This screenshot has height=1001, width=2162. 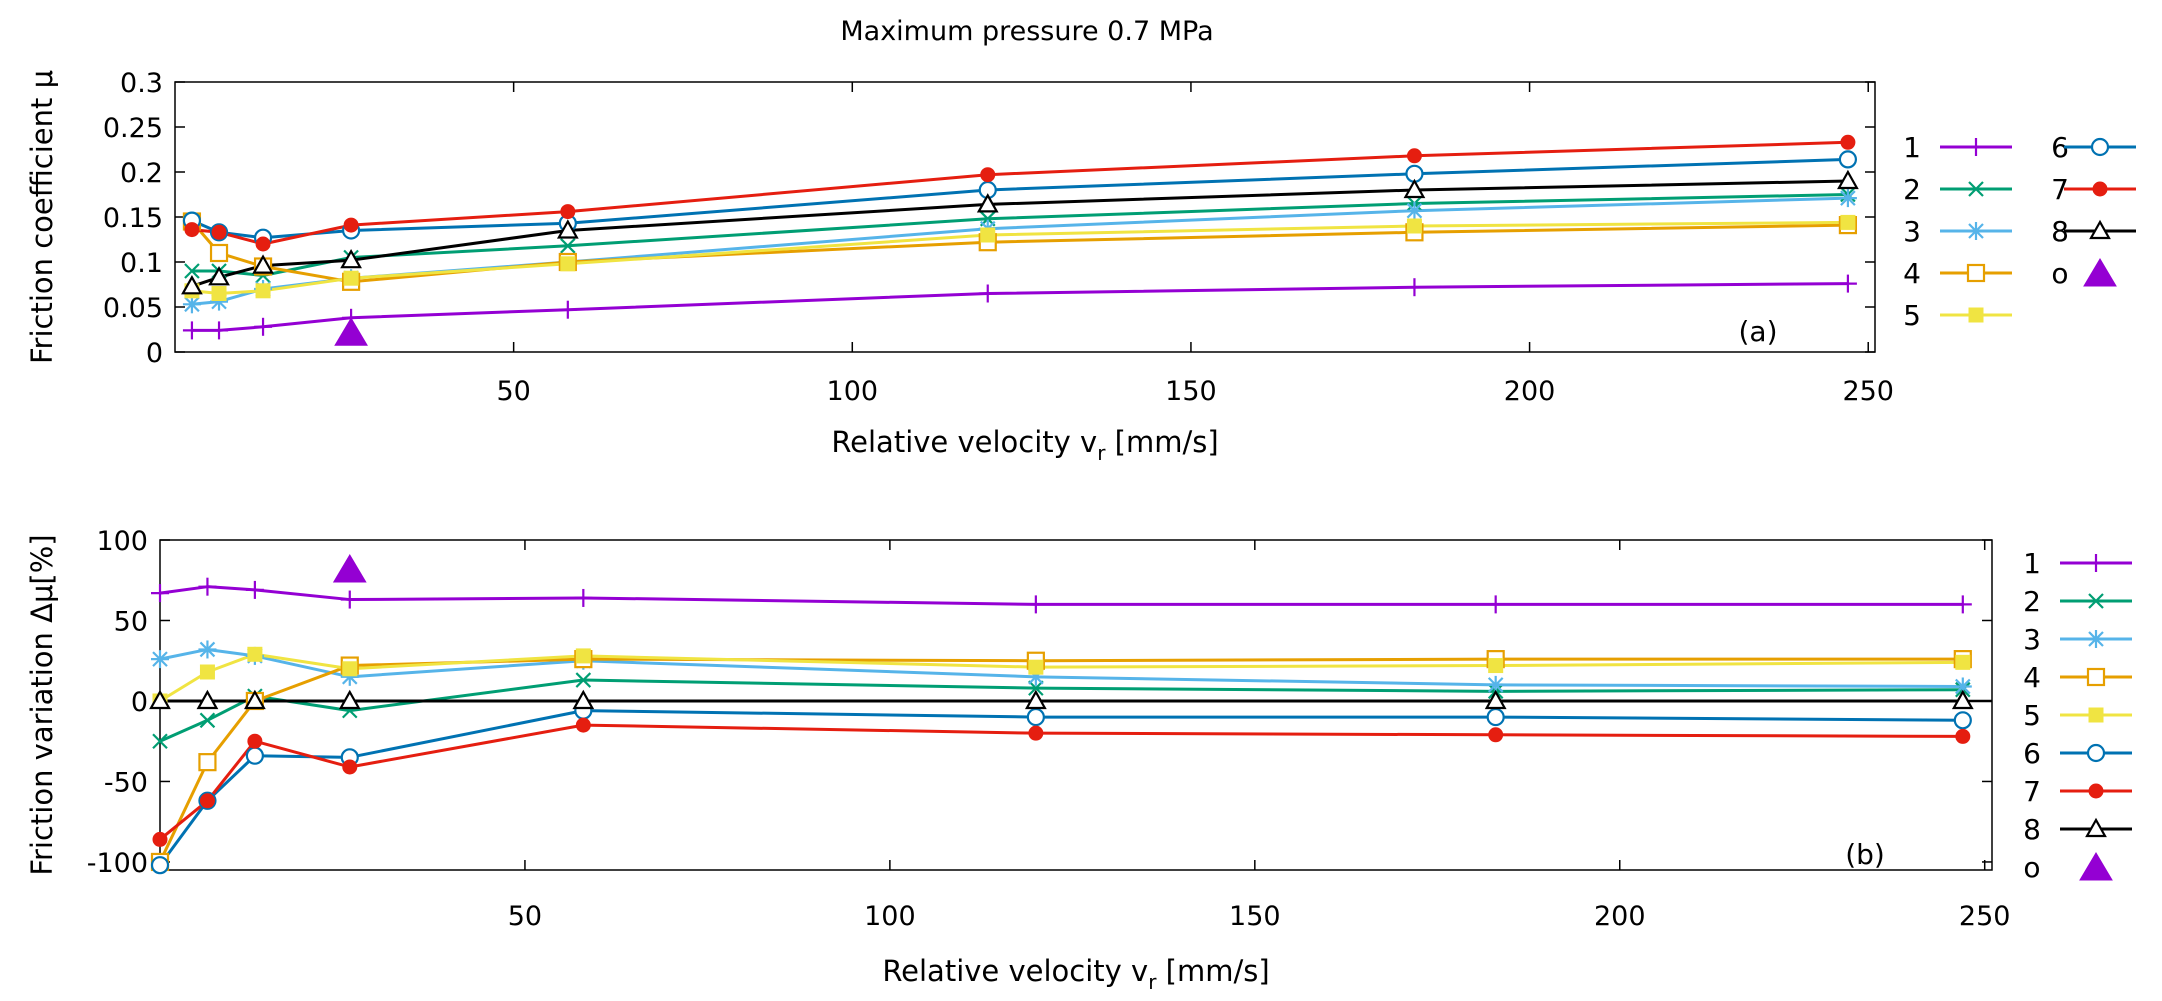 I want to click on y-tick-label: 0.3, so click(x=141, y=83).